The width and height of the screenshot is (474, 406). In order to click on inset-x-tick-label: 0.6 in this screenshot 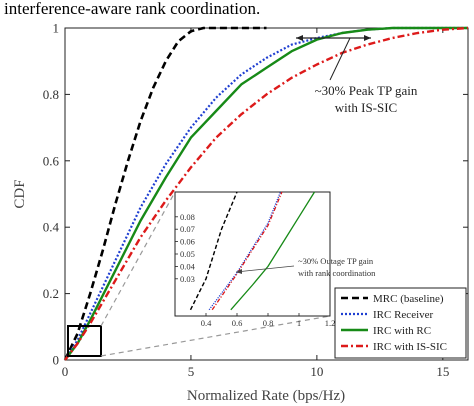, I will do `click(237, 323)`.